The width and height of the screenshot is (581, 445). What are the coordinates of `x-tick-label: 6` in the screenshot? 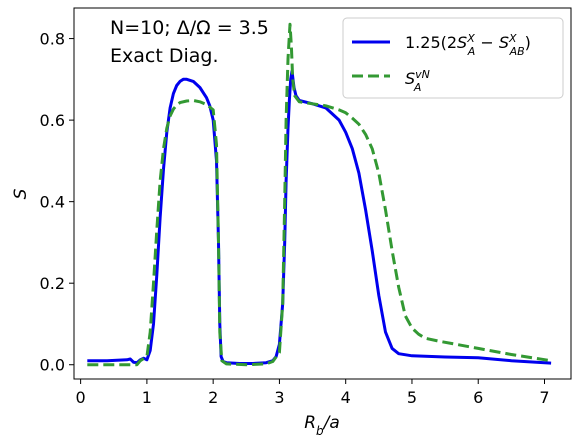 It's located at (478, 397).